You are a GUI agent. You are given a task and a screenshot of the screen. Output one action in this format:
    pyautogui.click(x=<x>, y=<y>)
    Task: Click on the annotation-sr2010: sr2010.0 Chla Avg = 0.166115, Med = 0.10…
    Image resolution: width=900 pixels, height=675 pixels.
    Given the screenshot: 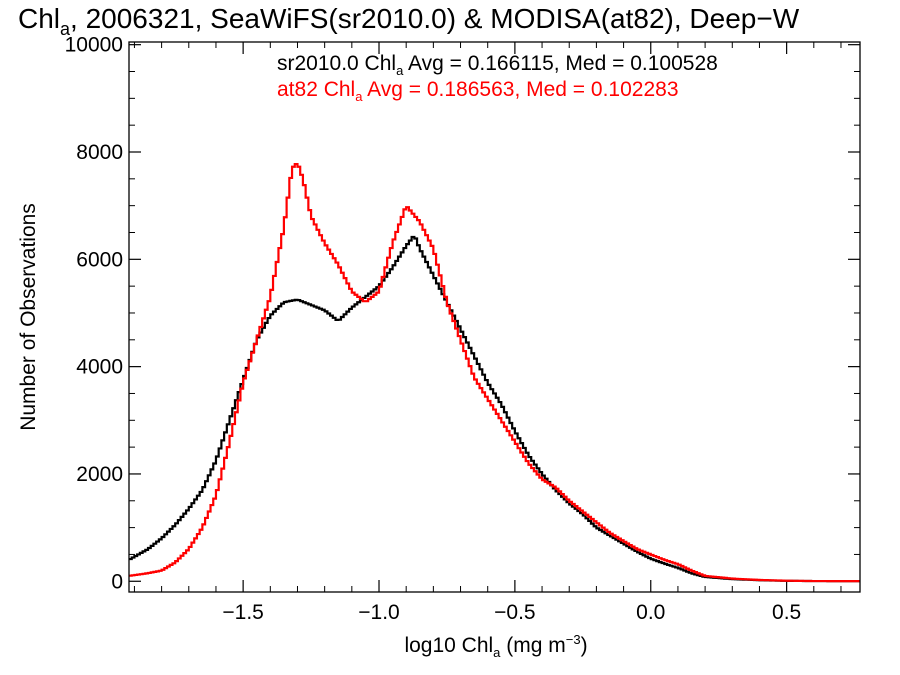 What is the action you would take?
    pyautogui.click(x=497, y=65)
    